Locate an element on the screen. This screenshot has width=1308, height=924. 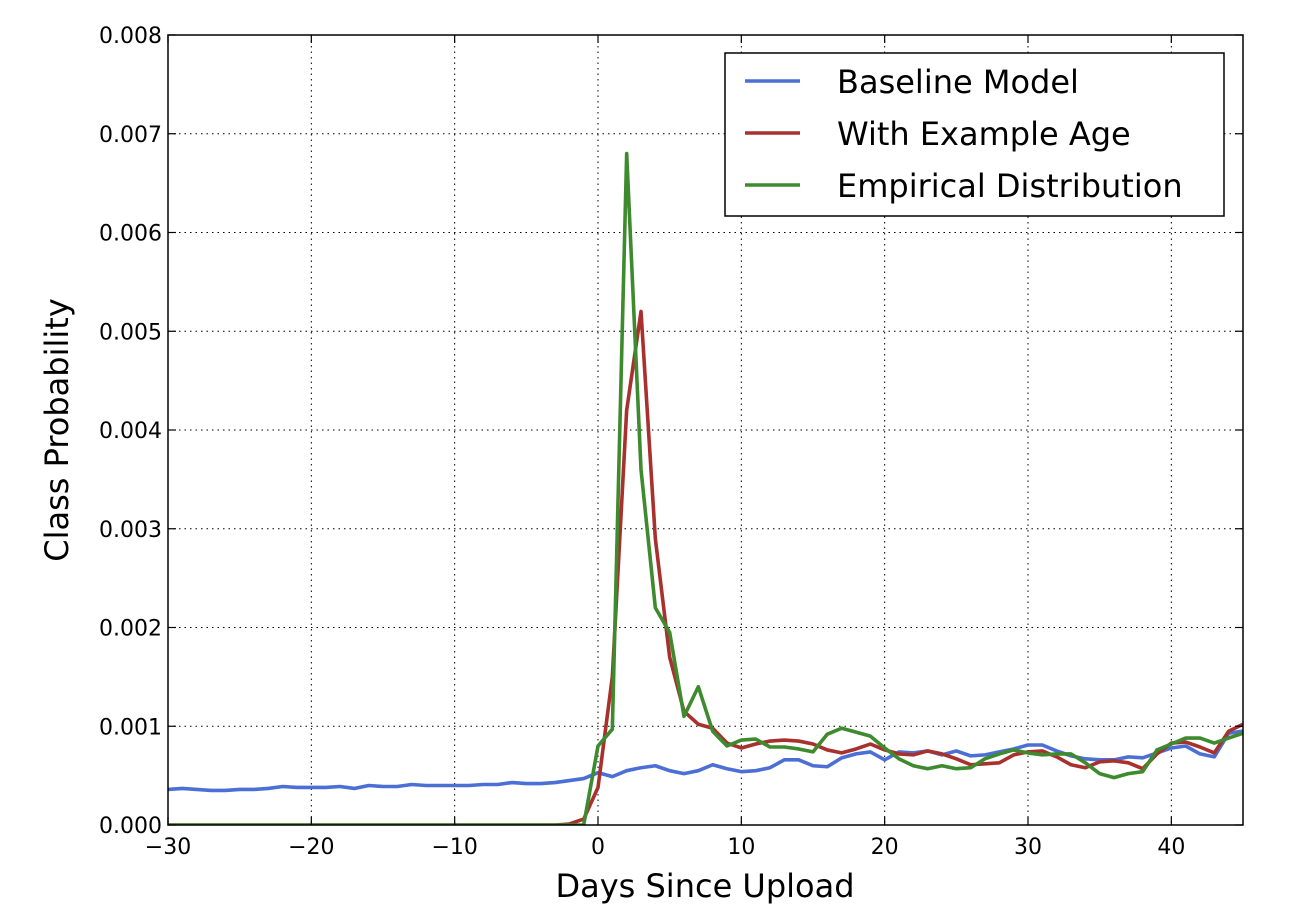
x-tick-label: 10 is located at coordinates (741, 847).